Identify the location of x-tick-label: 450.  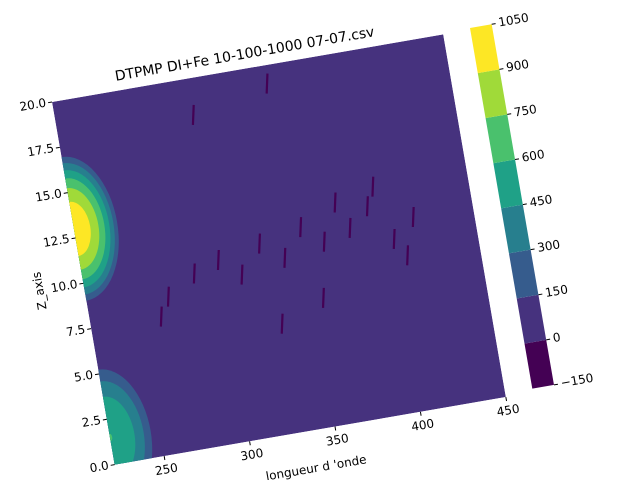
(508, 411).